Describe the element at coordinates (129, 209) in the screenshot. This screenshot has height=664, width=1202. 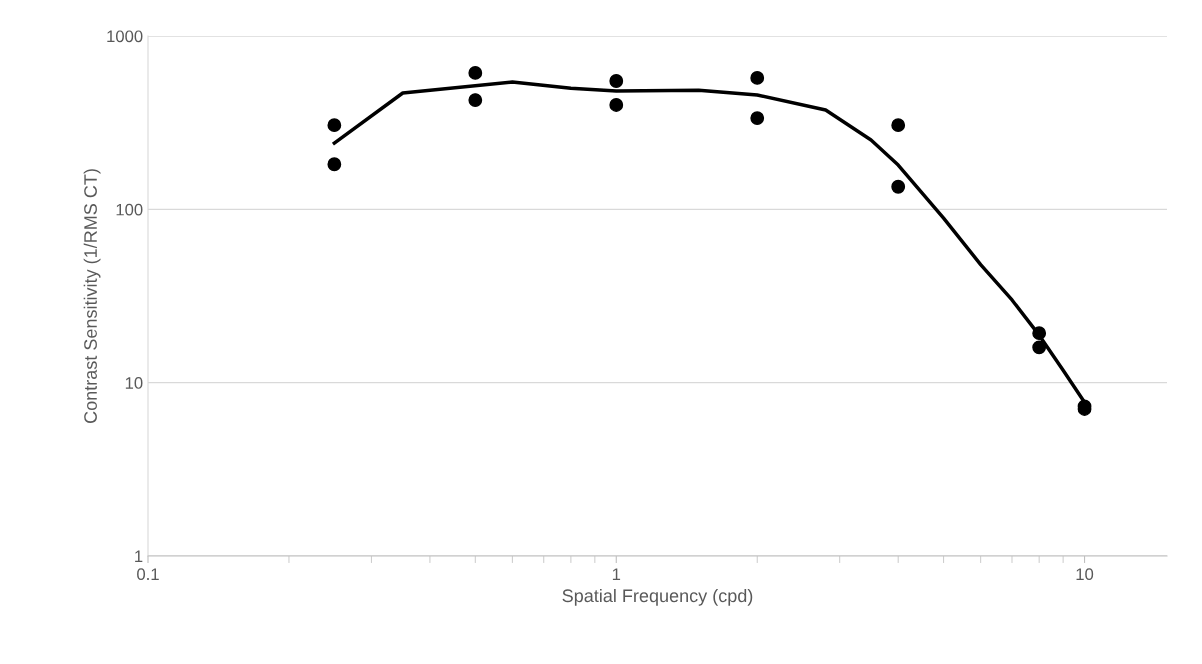
I see `y-tick-label: 100` at that location.